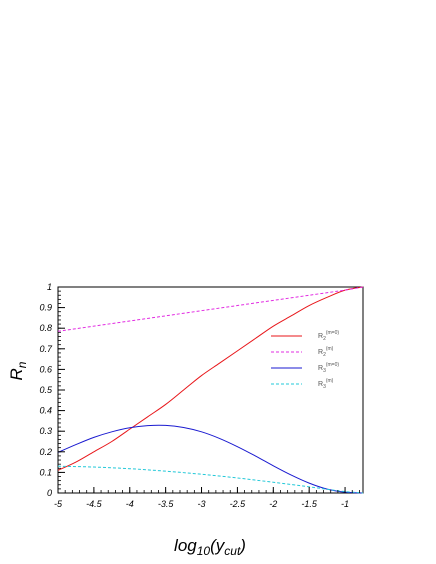  I want to click on legend: R2(m=0) R2(m) R3(m=0) R3(m), so click(305, 360).